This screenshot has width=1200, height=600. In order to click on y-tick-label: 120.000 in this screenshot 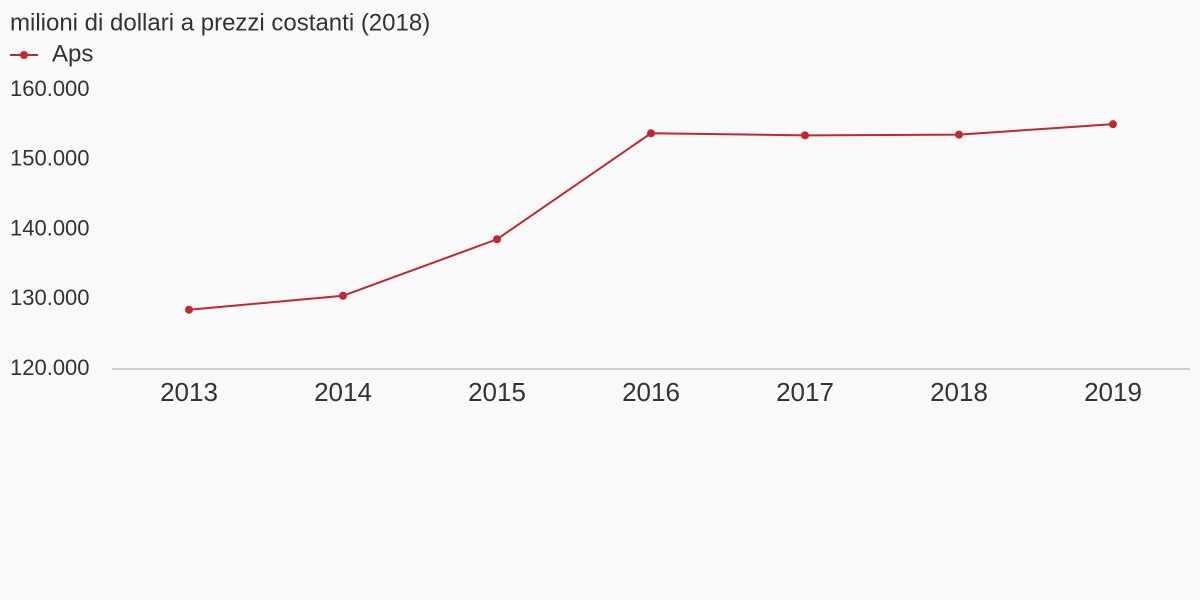, I will do `click(50, 367)`.